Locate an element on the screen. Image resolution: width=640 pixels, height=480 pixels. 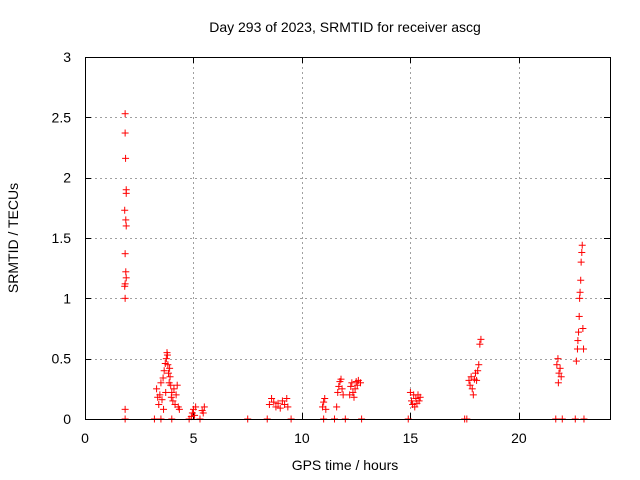
x-tick-label: 15 is located at coordinates (411, 438).